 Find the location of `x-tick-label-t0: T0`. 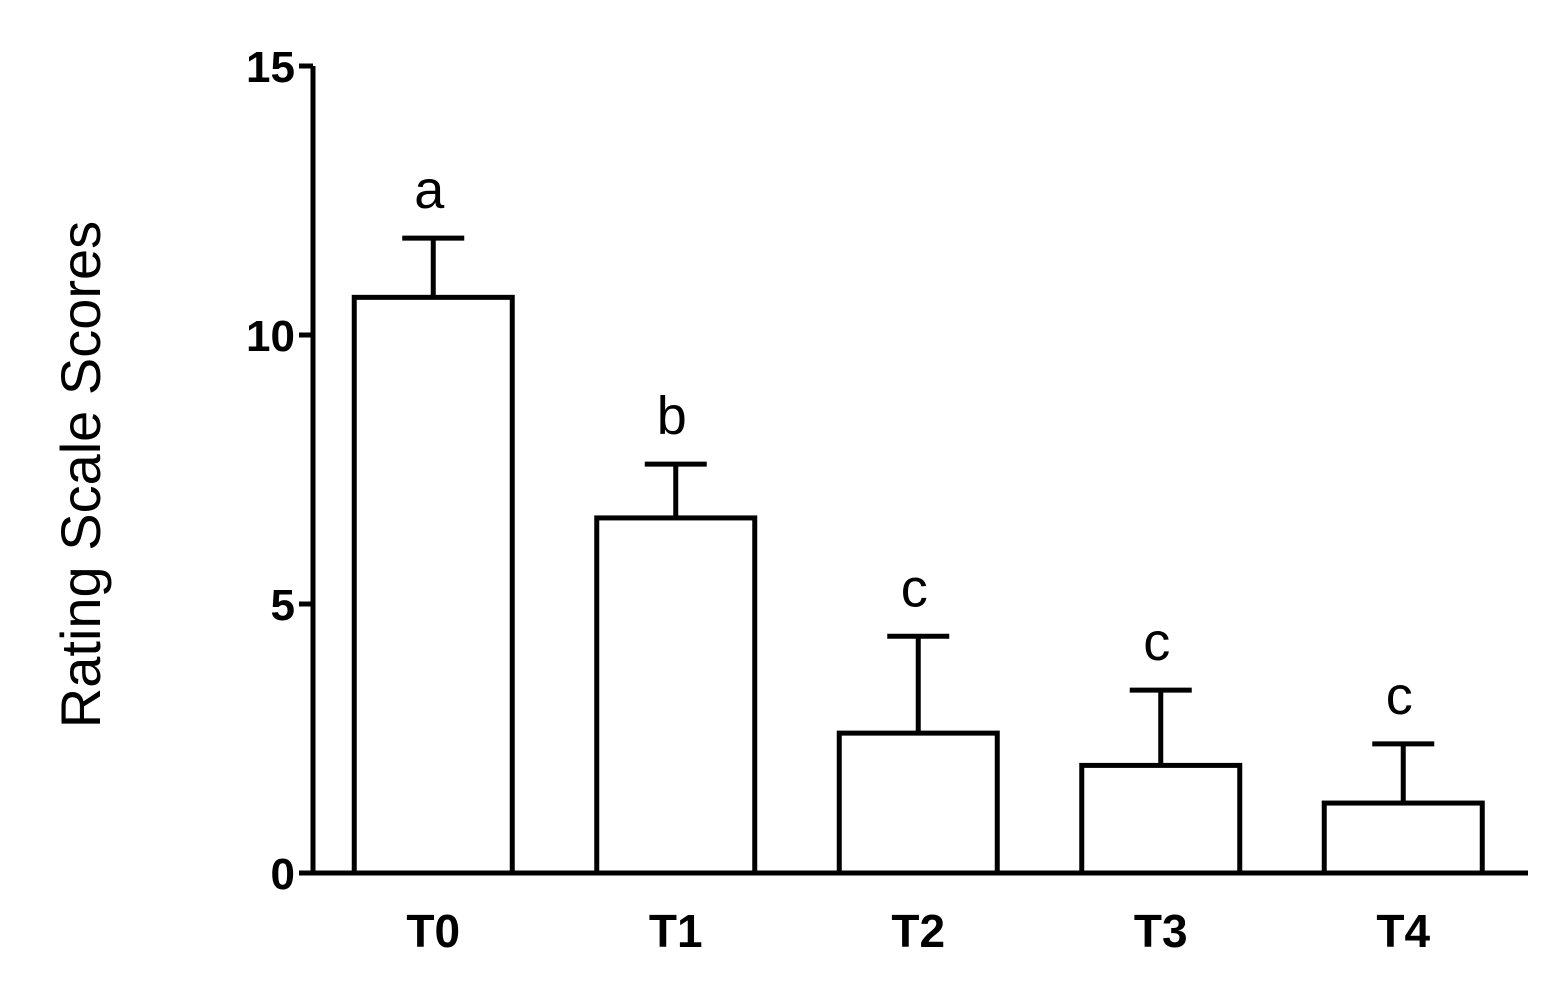

x-tick-label-t0: T0 is located at coordinates (433, 931).